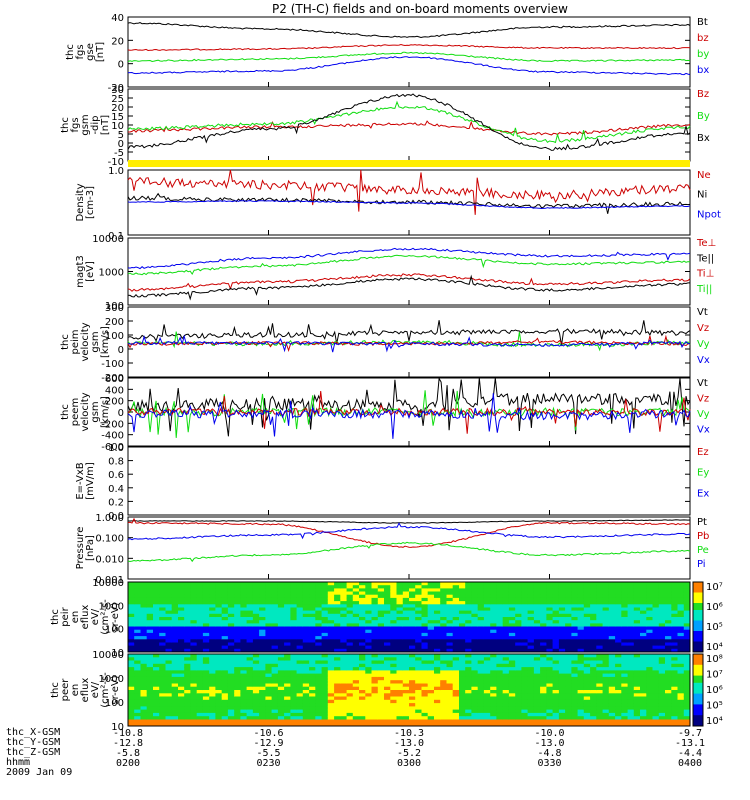 The height and width of the screenshot is (800, 750). Describe the element at coordinates (704, 175) in the screenshot. I see `legend-Ne: Ne` at that location.